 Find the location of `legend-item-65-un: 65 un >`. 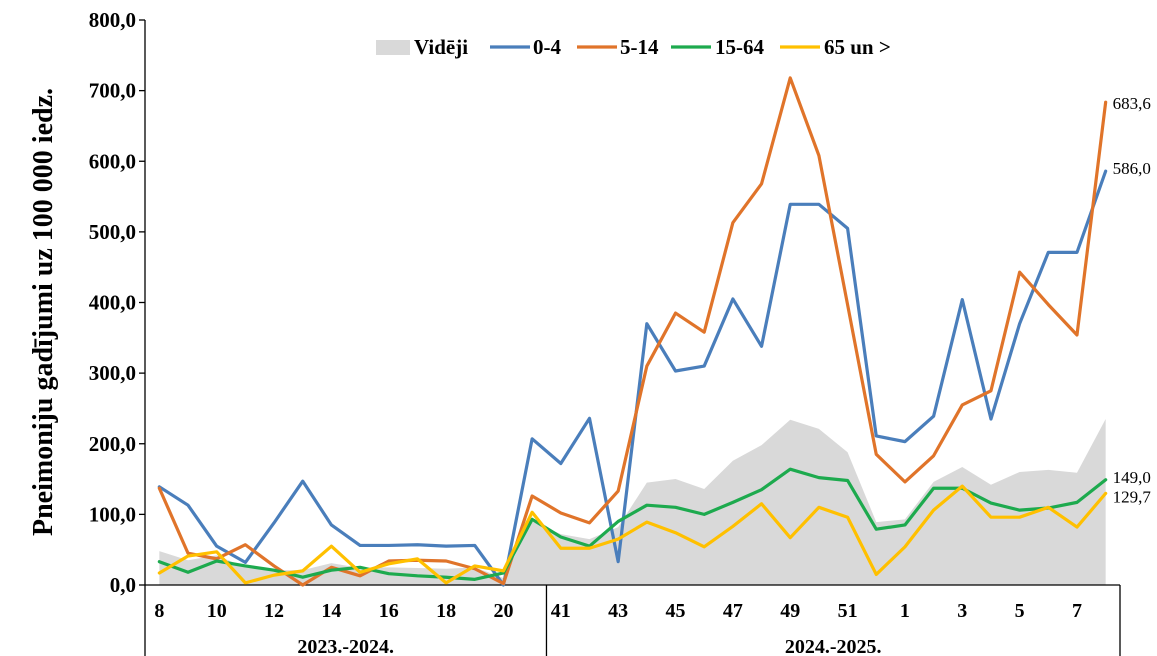

legend-item-65-un: 65 un > is located at coordinates (835, 47).